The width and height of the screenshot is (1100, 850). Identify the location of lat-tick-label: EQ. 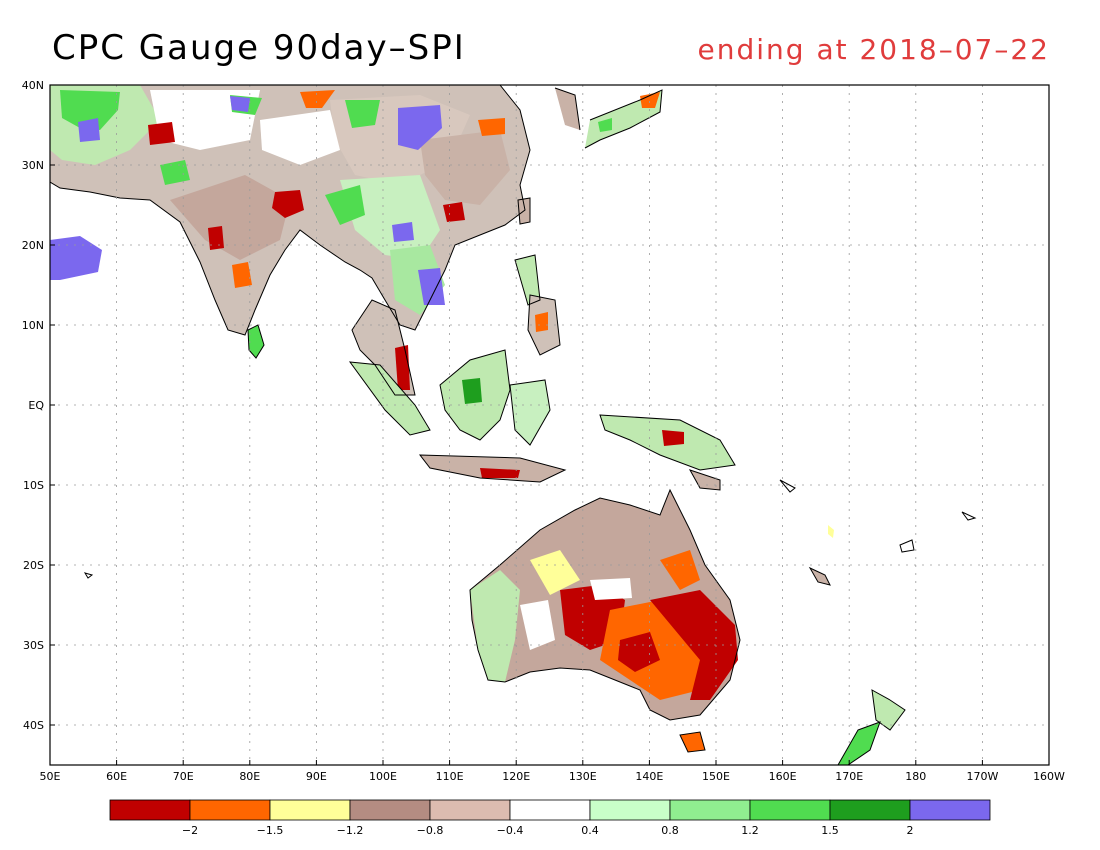
(36, 405).